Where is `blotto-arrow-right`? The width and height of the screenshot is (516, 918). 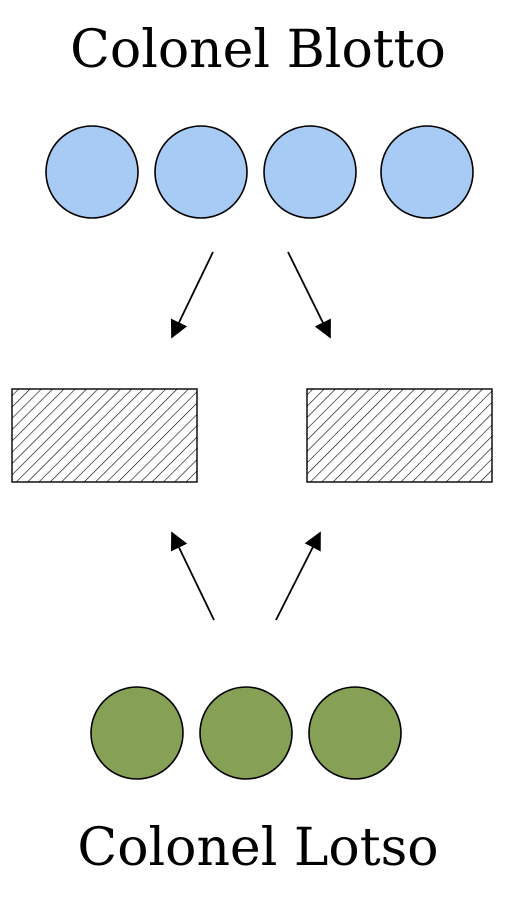
blotto-arrow-right is located at coordinates (309, 295).